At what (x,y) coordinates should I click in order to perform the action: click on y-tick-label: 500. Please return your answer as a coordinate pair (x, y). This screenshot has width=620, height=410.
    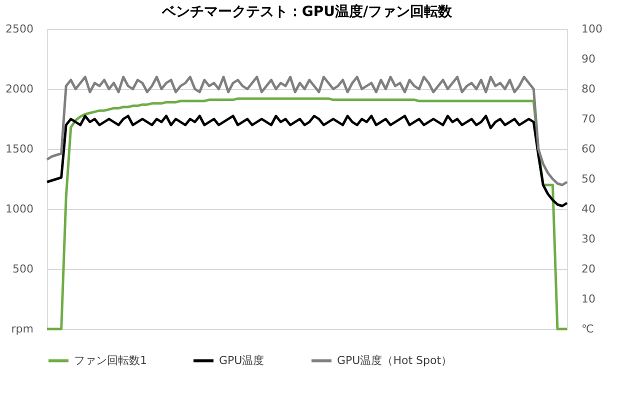
    Looking at the image, I should click on (23, 269).